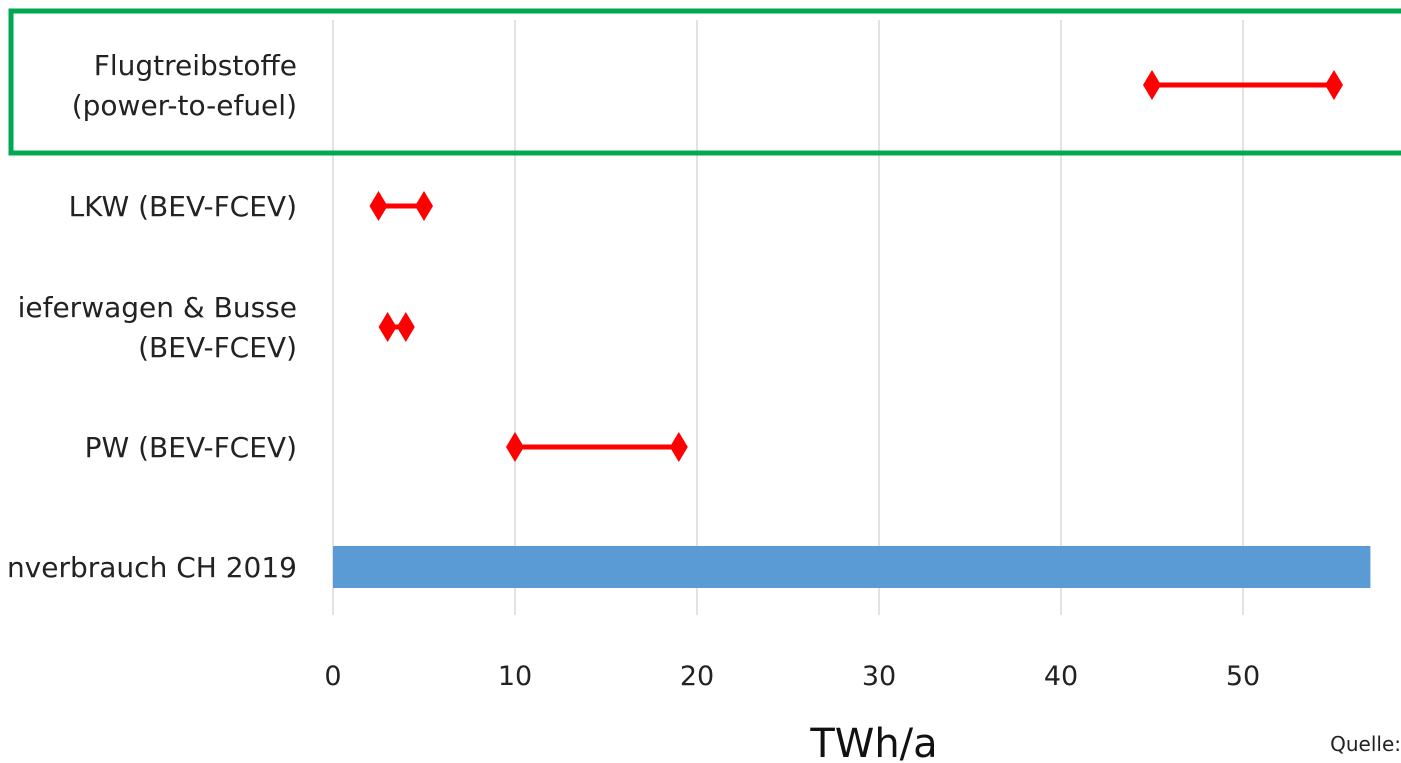 Image resolution: width=1401 pixels, height=763 pixels. What do you see at coordinates (873, 742) in the screenshot?
I see `x-axis-title: TWh/a` at bounding box center [873, 742].